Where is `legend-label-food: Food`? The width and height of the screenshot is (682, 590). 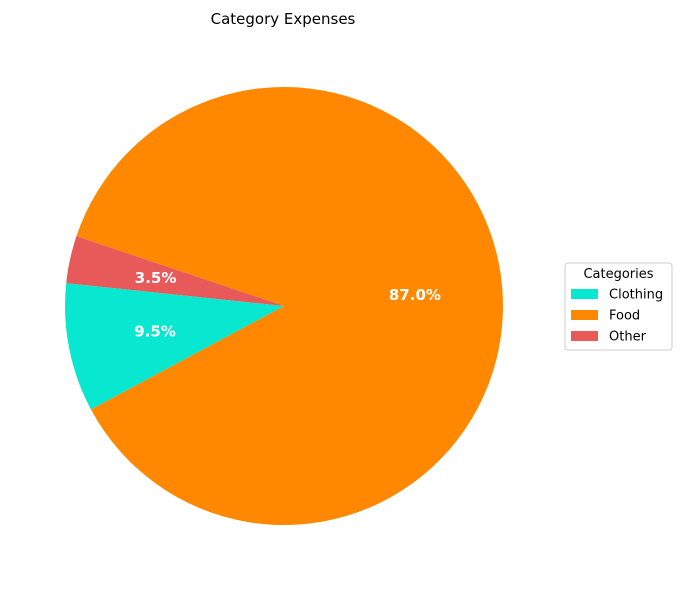
legend-label-food: Food is located at coordinates (624, 316).